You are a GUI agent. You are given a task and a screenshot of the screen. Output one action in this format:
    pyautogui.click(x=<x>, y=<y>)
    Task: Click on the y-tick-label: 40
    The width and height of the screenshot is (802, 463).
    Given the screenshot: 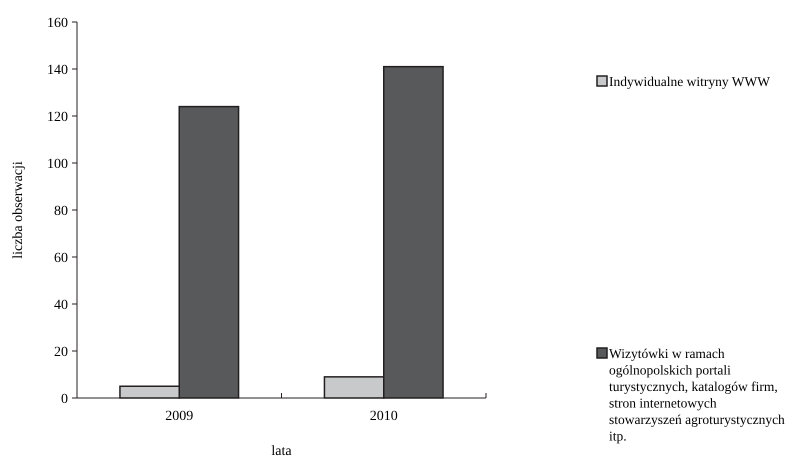 What is the action you would take?
    pyautogui.click(x=61, y=305)
    